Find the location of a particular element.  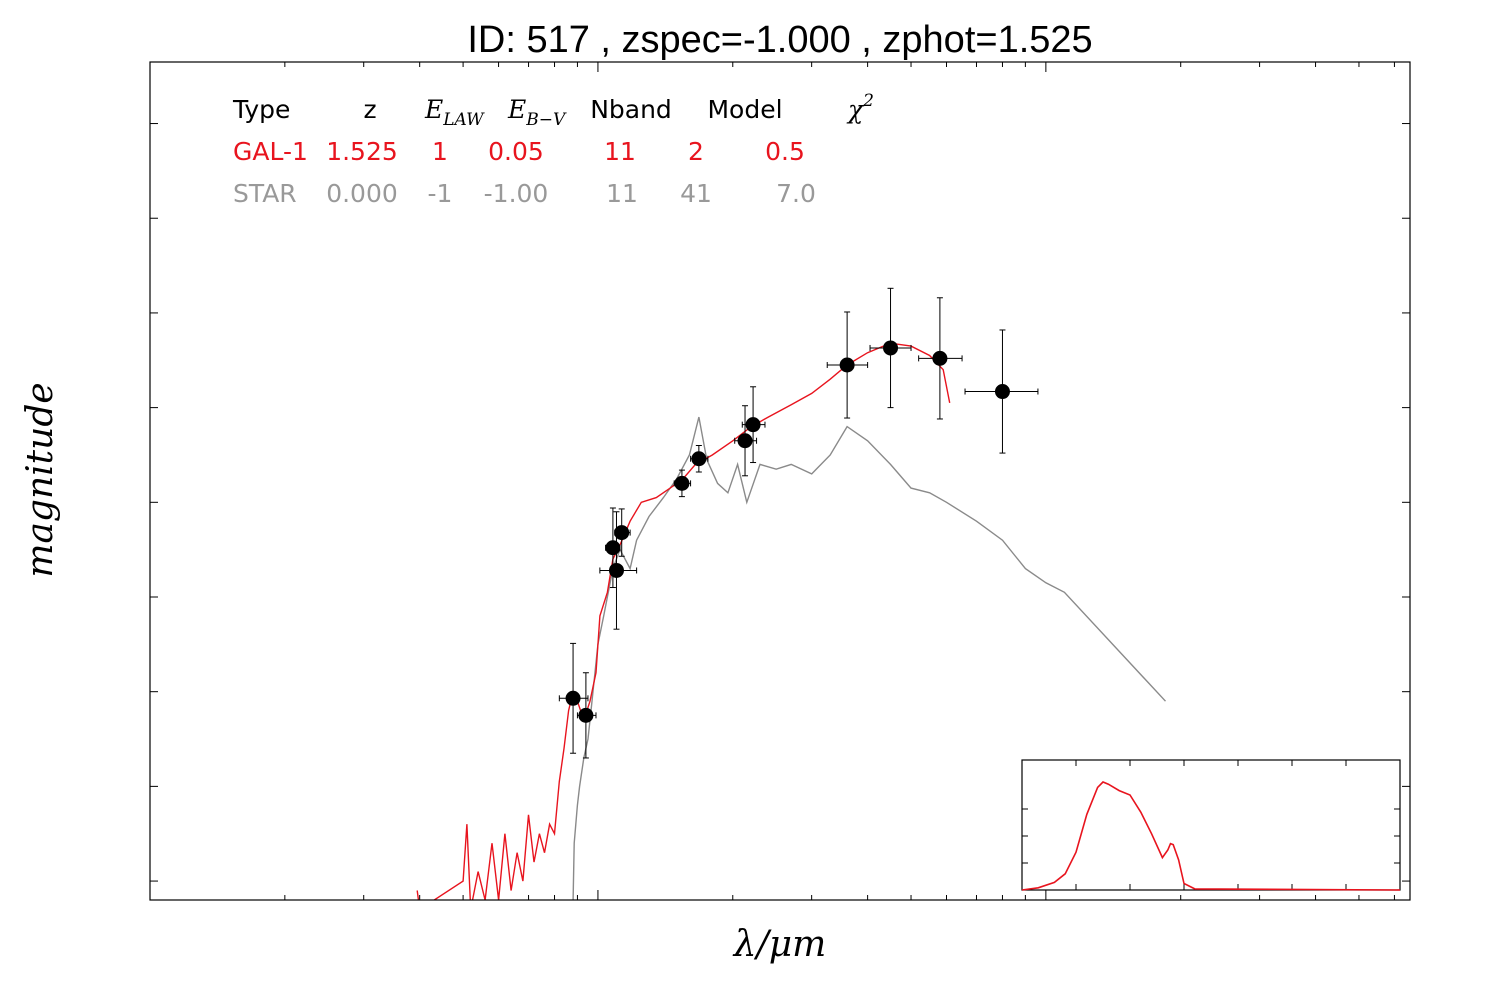

galaxy-fit-cell: 2 is located at coordinates (696, 151).